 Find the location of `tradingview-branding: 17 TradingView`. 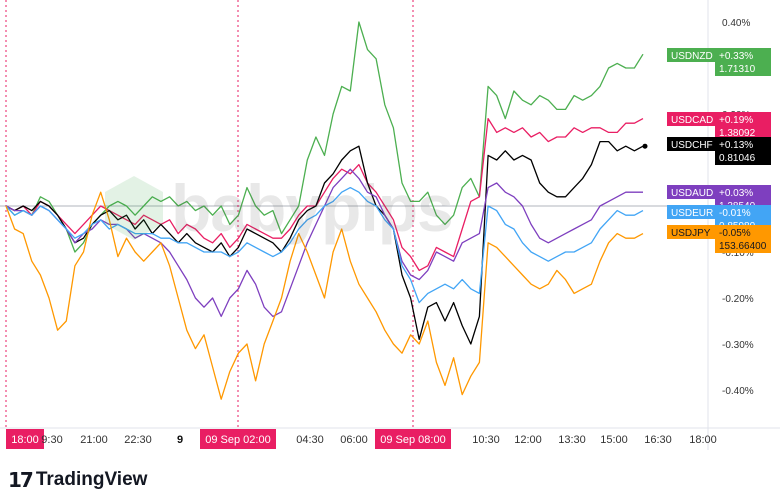

tradingview-branding: 17 TradingView is located at coordinates (77, 480).